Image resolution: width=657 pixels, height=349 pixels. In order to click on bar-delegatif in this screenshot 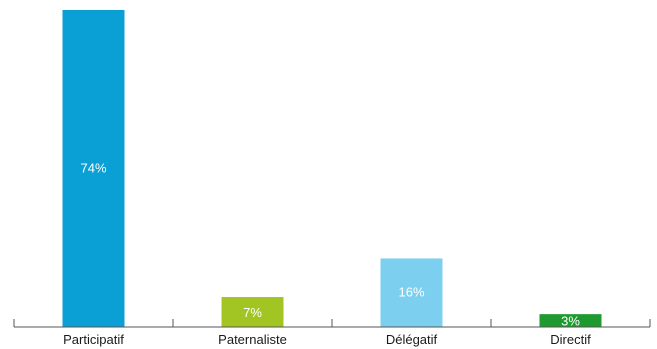, I will do `click(411, 292)`.